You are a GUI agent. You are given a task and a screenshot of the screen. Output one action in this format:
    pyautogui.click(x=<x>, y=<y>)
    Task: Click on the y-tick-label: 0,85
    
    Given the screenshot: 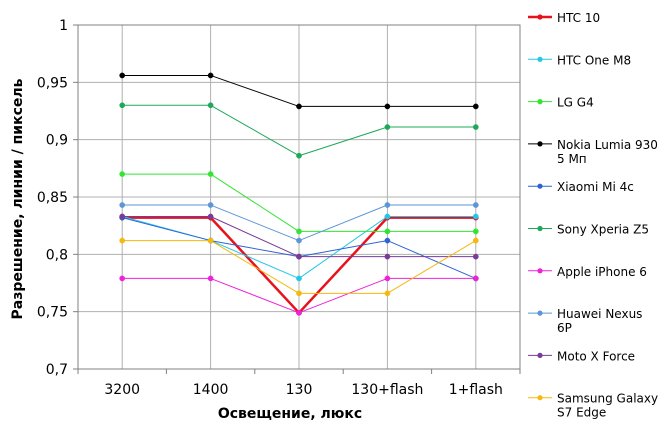 What is the action you would take?
    pyautogui.click(x=52, y=198)
    